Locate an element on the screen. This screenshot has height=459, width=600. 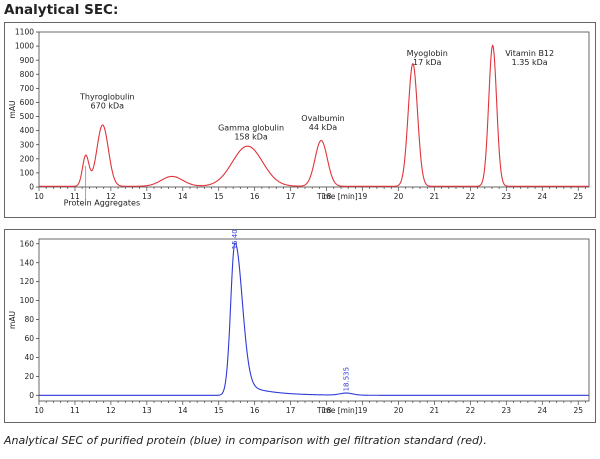
peak-retention-label: 15.406 is located at coordinates (235, 239).